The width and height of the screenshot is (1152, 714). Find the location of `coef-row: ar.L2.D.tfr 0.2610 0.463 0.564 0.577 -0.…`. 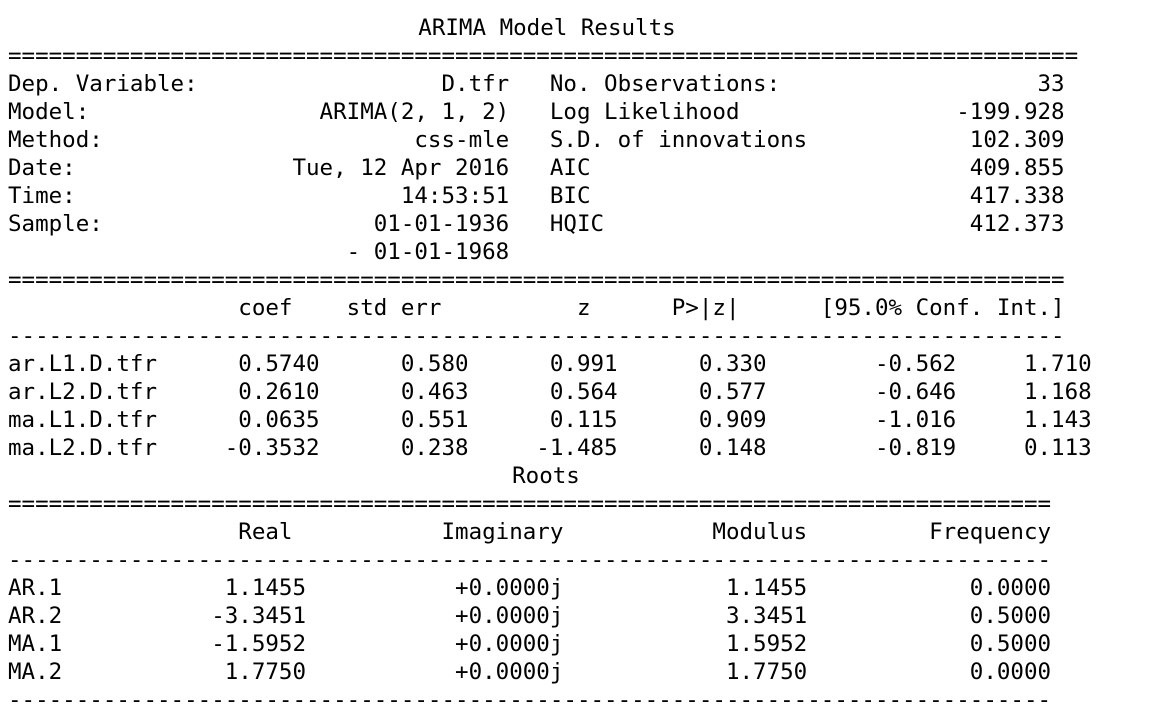

coef-row: ar.L2.D.tfr 0.2610 0.463 0.564 0.577 -0.… is located at coordinates (550, 392).